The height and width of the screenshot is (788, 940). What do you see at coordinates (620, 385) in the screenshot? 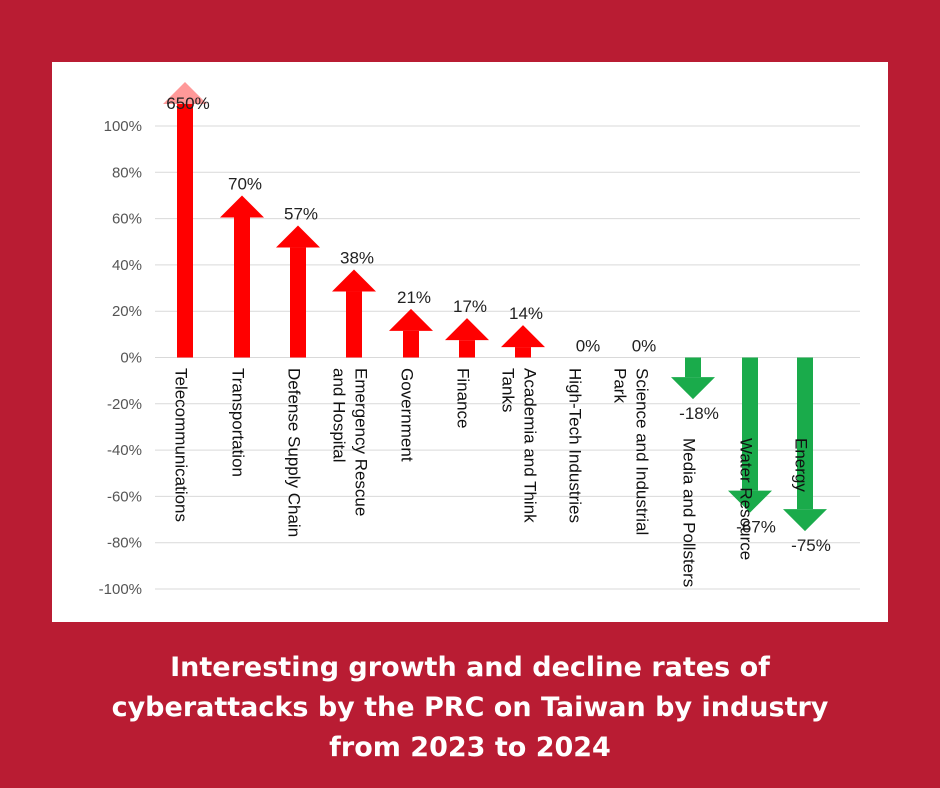
I see `category-label: Park` at bounding box center [620, 385].